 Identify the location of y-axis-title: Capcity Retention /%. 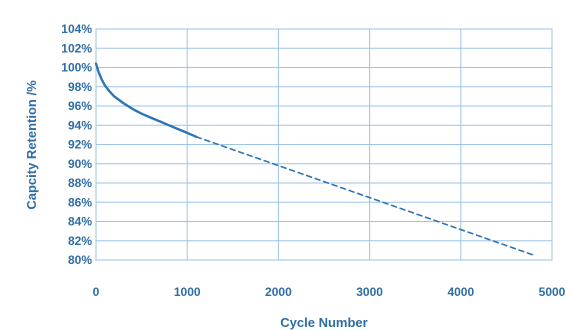
(31, 145).